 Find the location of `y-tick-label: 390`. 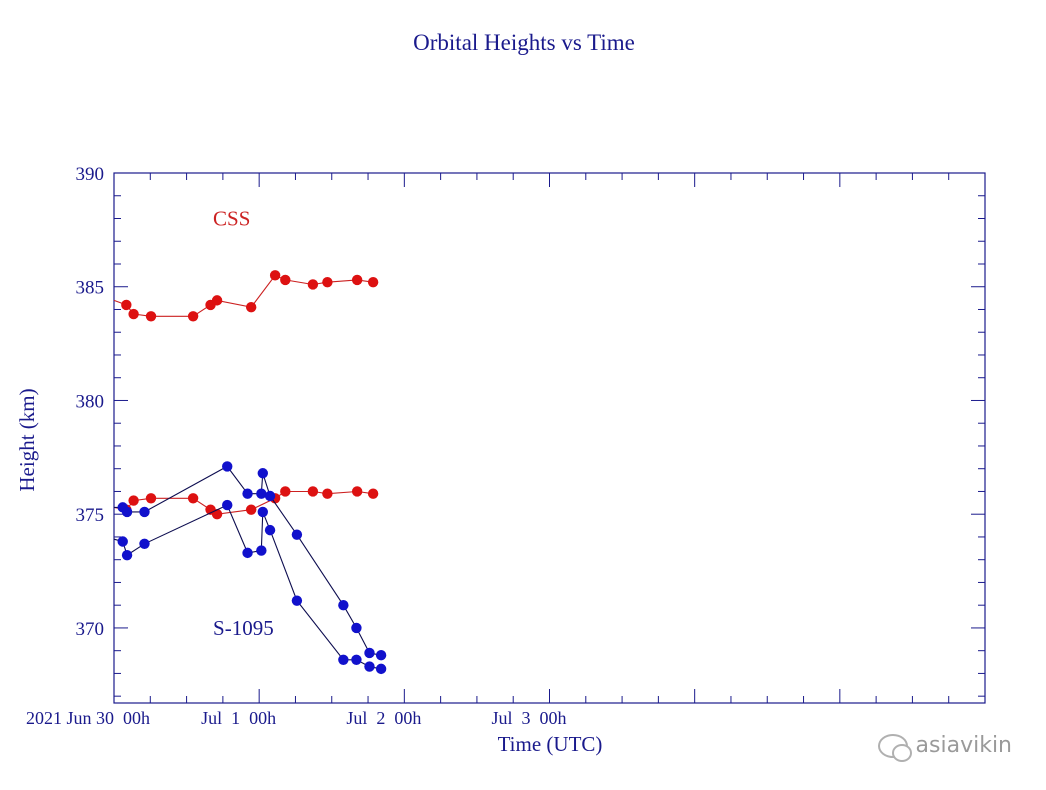

y-tick-label: 390 is located at coordinates (90, 174).